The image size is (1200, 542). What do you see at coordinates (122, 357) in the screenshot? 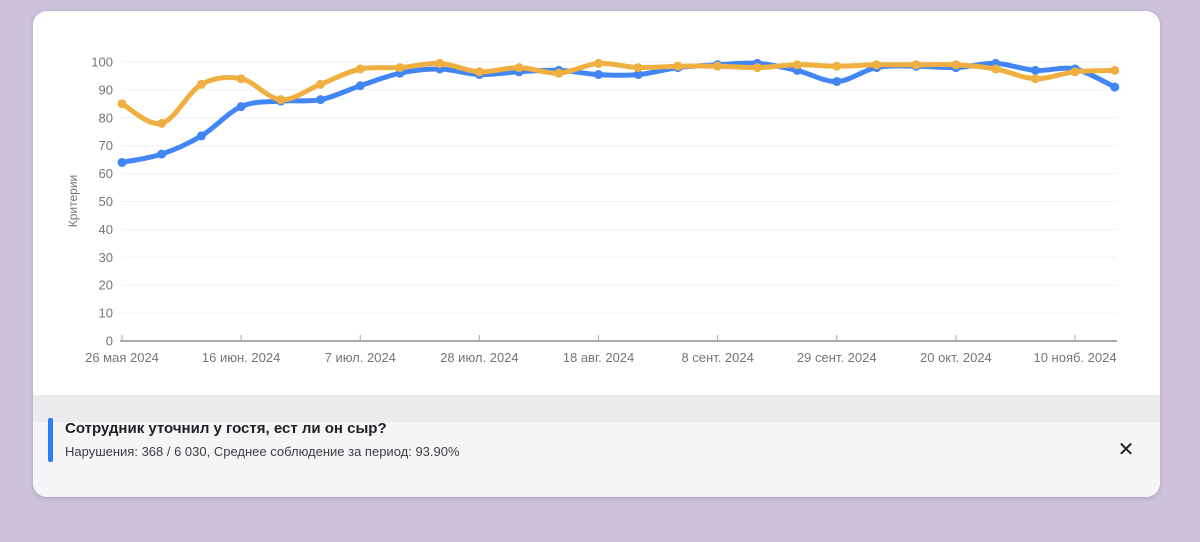
I see `x-tick-label: 26 мая 2024` at bounding box center [122, 357].